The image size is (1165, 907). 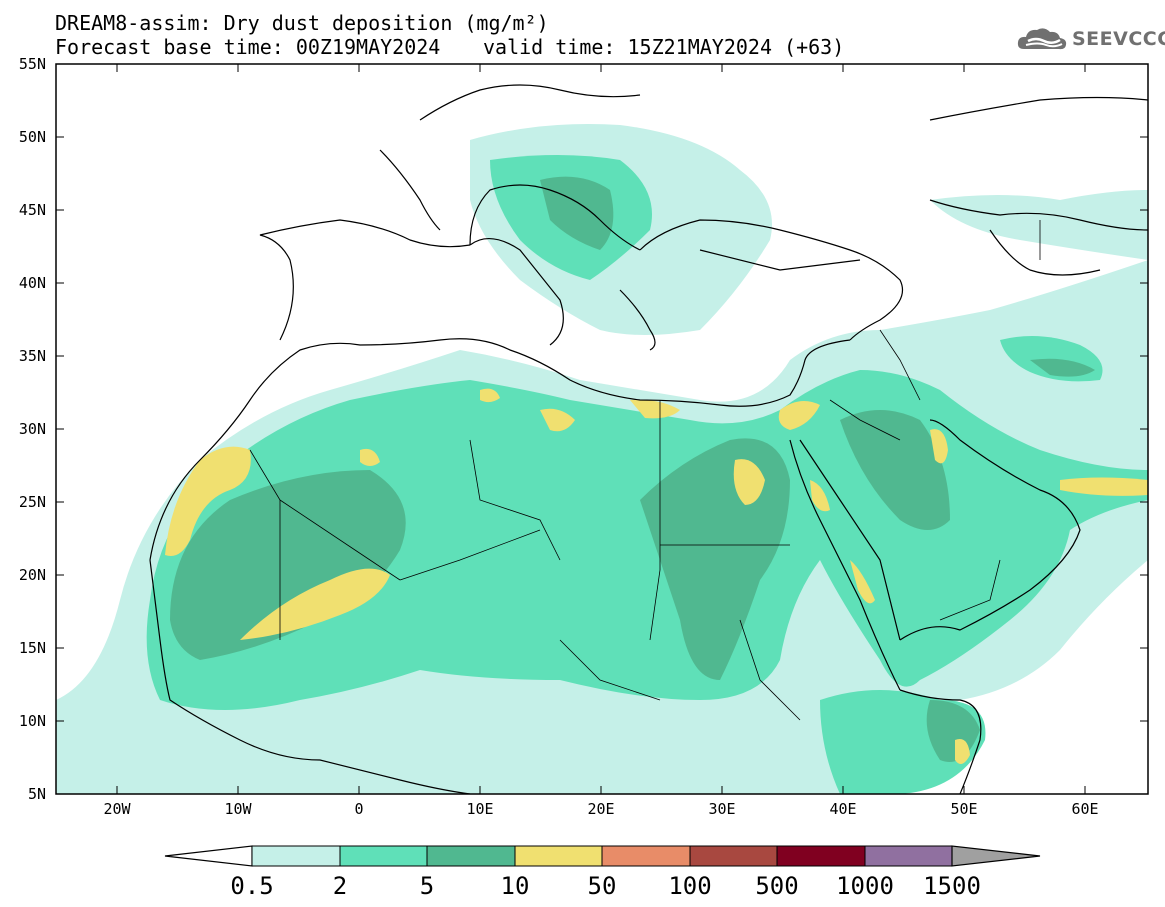 What do you see at coordinates (601, 809) in the screenshot?
I see `lon-label: 20E` at bounding box center [601, 809].